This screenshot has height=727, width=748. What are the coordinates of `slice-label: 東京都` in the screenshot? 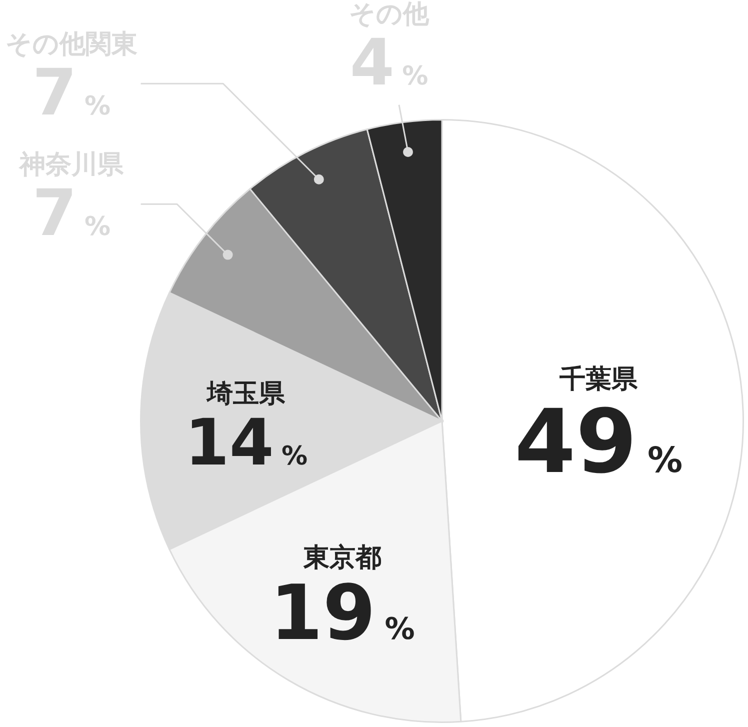 It's located at (342, 557).